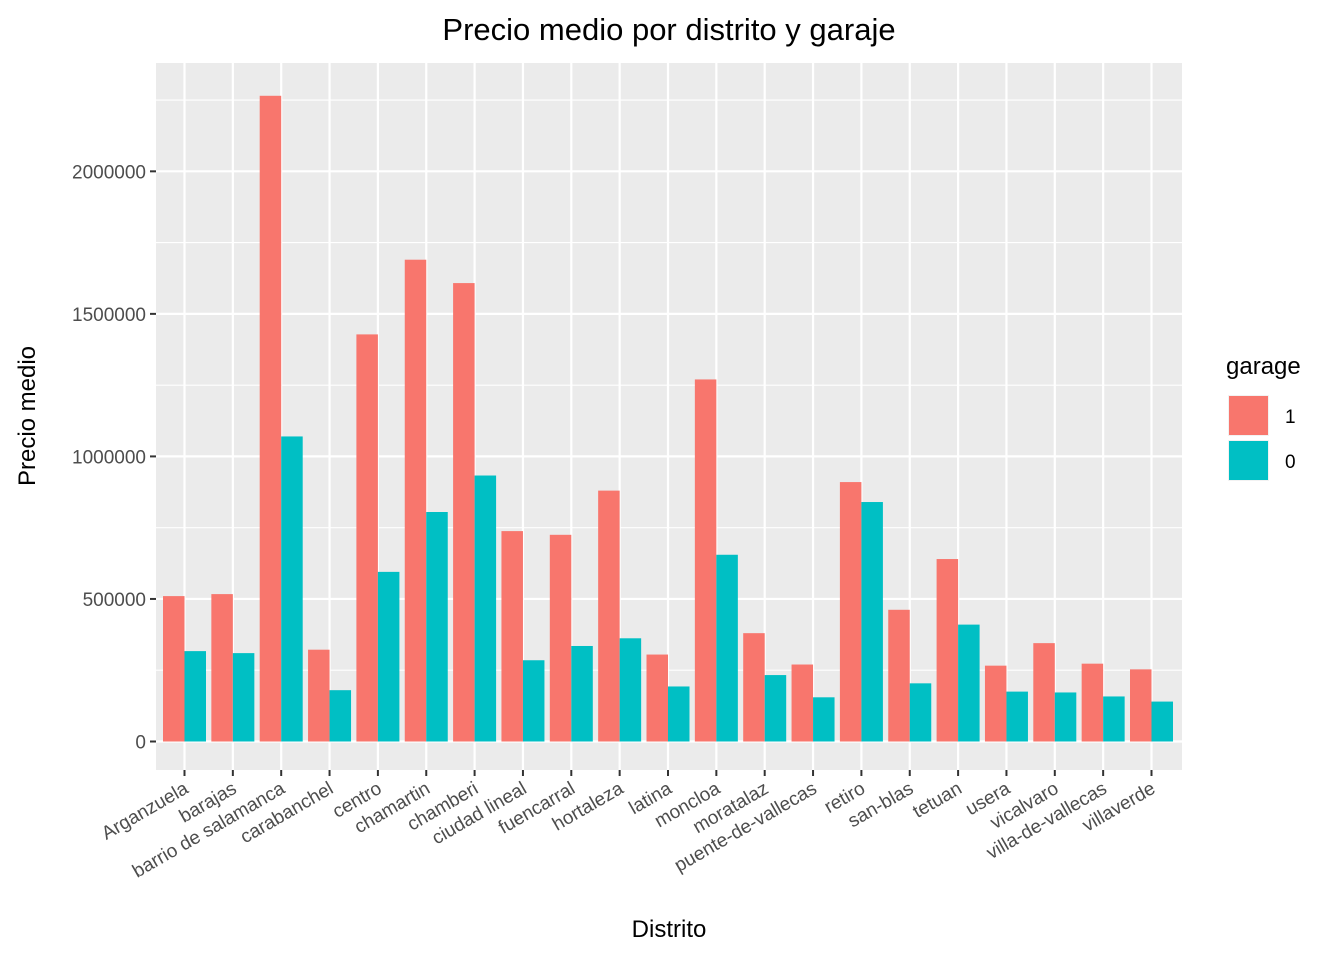 The width and height of the screenshot is (1344, 960). What do you see at coordinates (1290, 417) in the screenshot?
I see `legend-label: 1` at bounding box center [1290, 417].